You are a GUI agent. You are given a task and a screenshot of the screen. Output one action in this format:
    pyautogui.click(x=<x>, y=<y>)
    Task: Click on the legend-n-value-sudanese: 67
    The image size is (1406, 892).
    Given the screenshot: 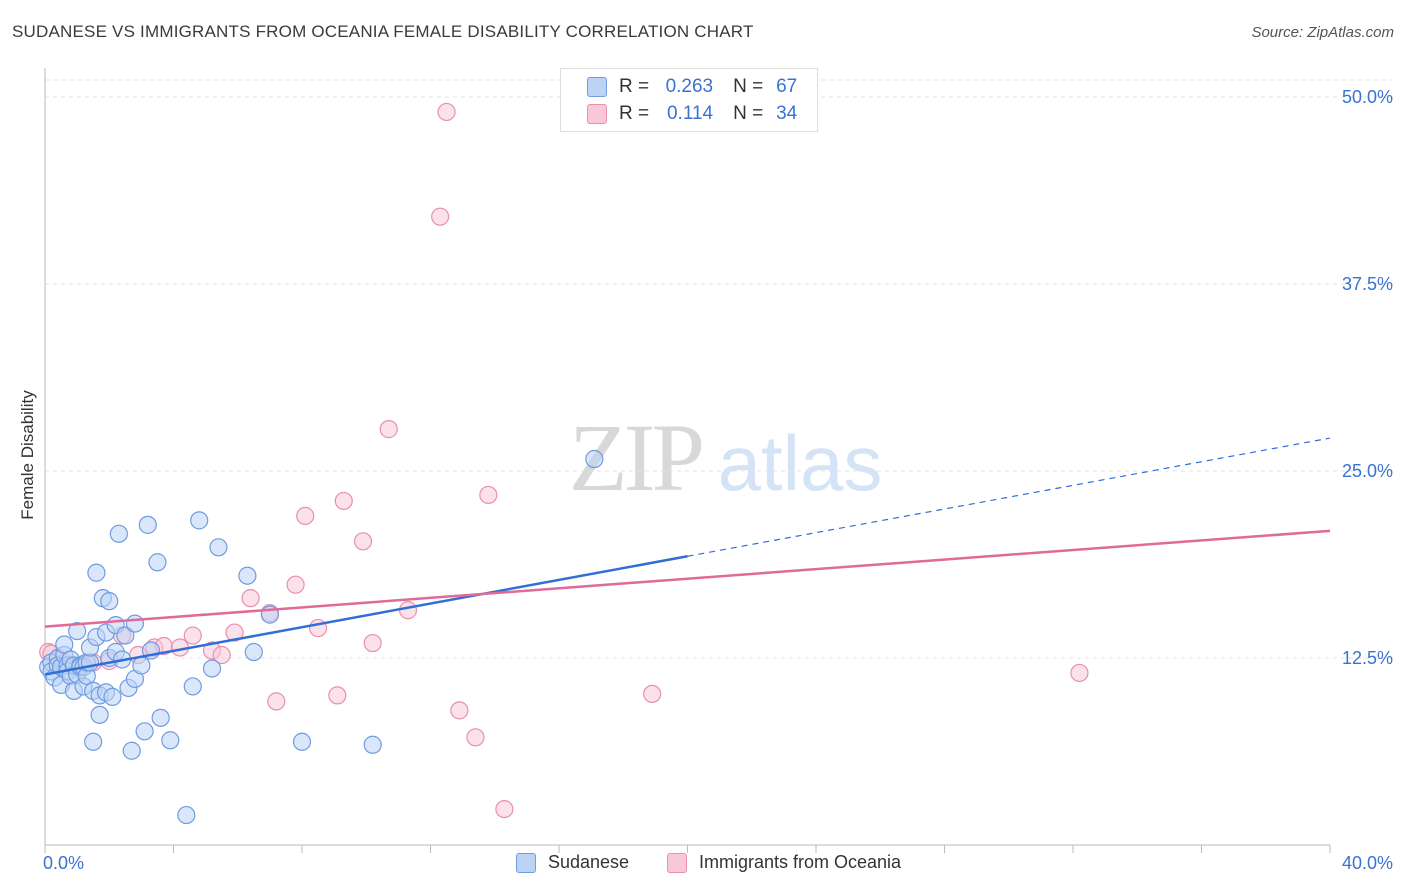 What is the action you would take?
    pyautogui.click(x=787, y=86)
    